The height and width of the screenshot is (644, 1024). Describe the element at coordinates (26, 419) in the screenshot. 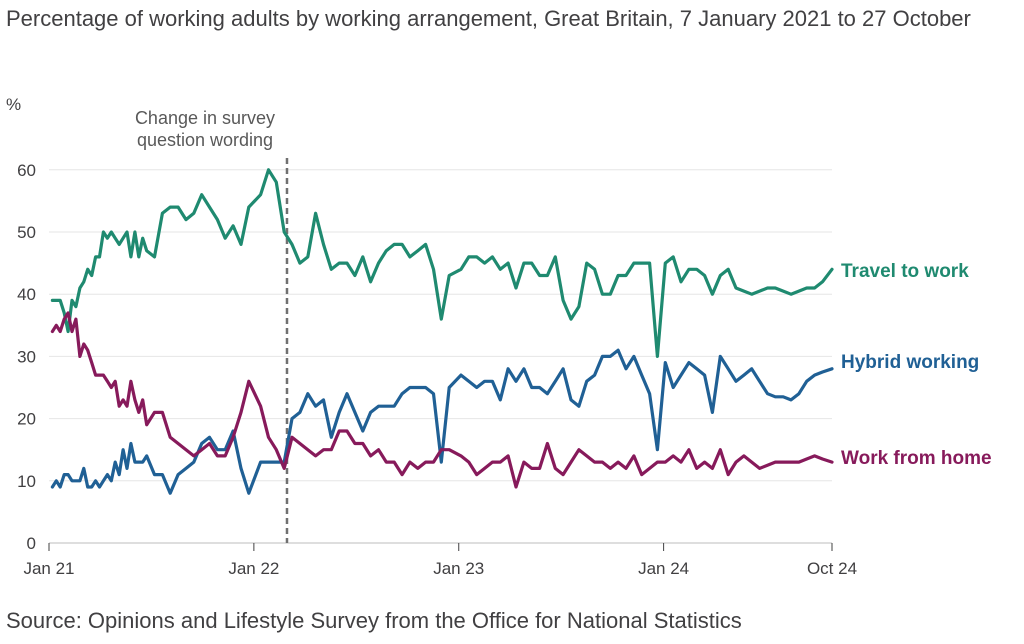

I see `y-tick-label: 20` at that location.